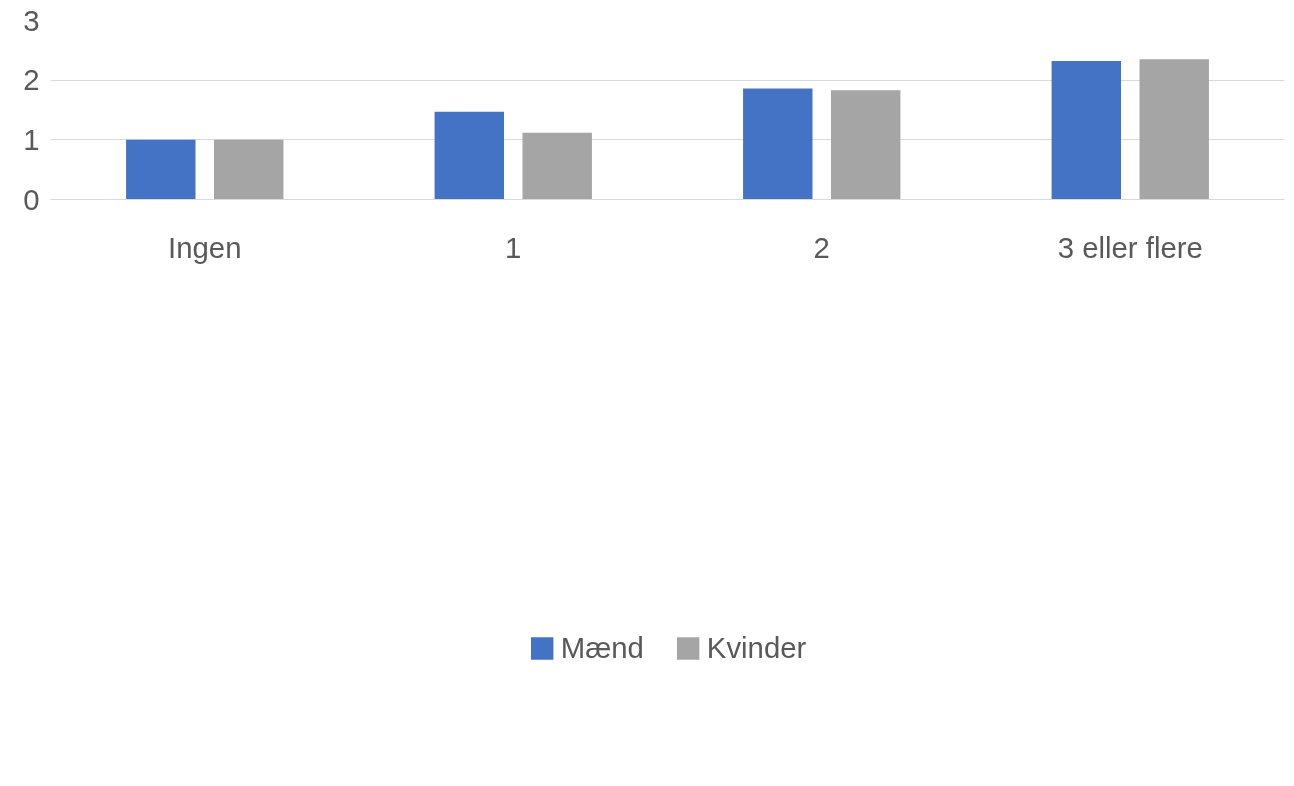  I want to click on y-tick-label: 1, so click(31, 139).